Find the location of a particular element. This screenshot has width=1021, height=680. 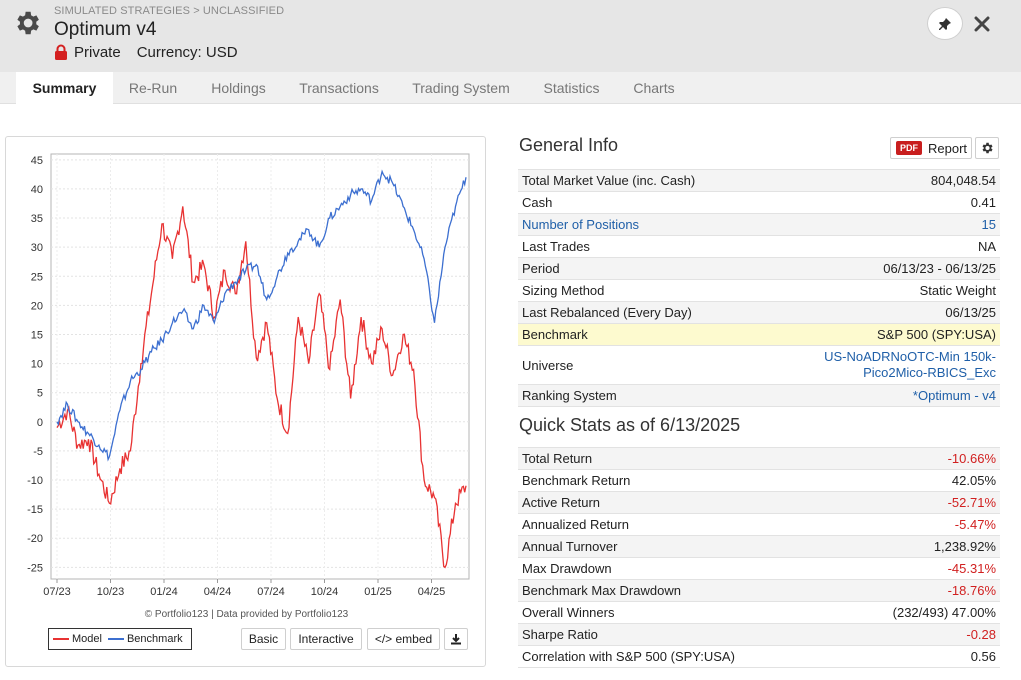

table-row: Annualized Return -5.47% is located at coordinates (759, 524).